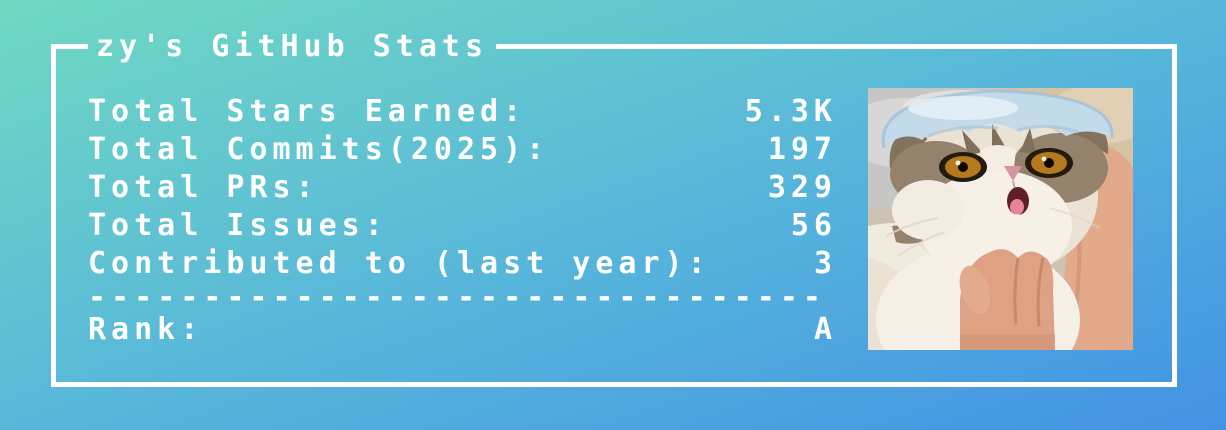  I want to click on stat-value: 3, so click(825, 263).